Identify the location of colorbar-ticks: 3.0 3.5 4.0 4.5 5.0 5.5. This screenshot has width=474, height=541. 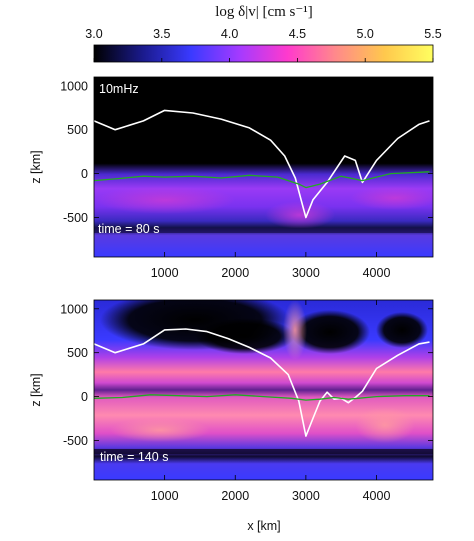
(263, 44).